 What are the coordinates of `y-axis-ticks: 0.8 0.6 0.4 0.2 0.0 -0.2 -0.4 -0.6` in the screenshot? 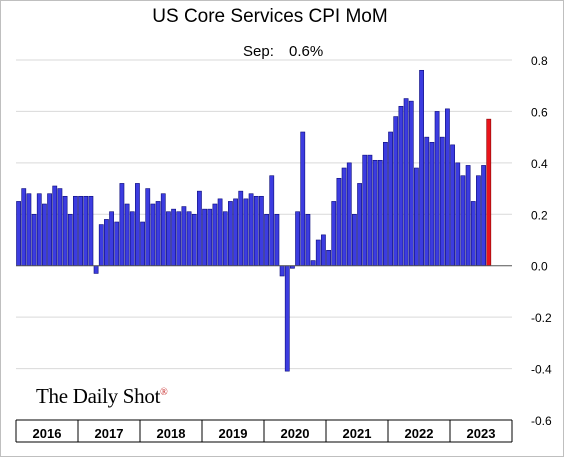 It's located at (541, 241).